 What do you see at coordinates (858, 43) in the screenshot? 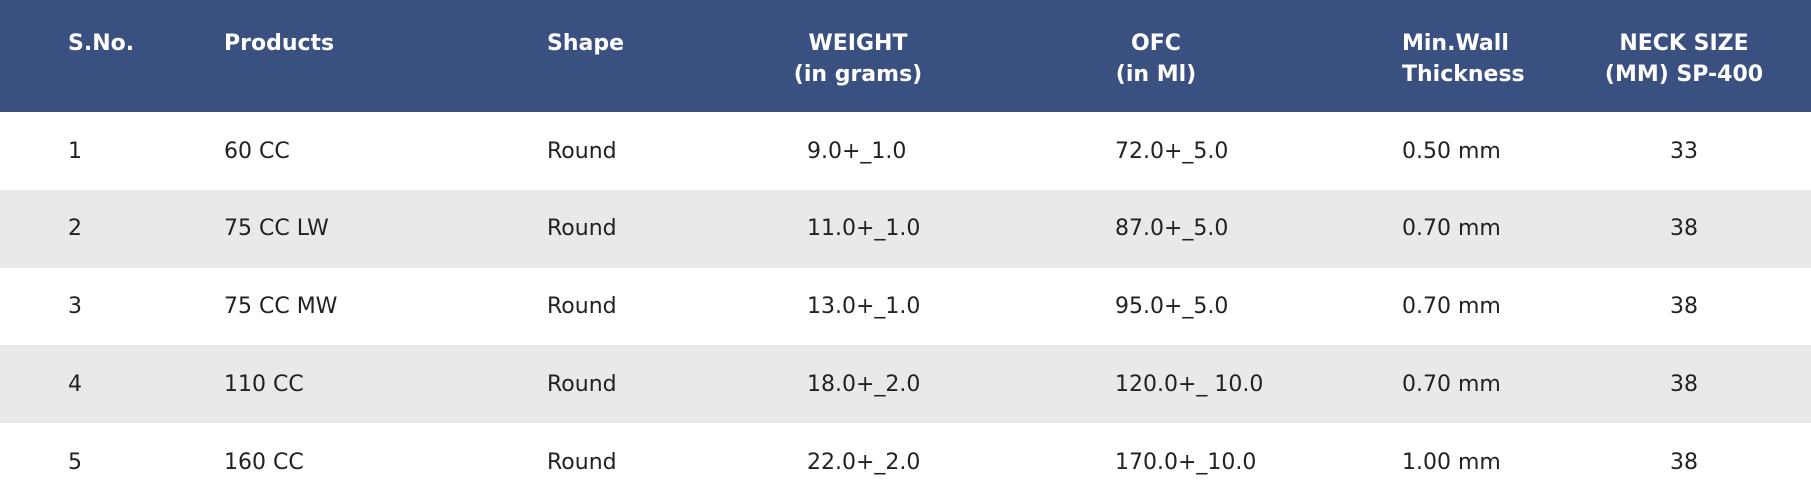
I see `header-text: WEIGHT` at bounding box center [858, 43].